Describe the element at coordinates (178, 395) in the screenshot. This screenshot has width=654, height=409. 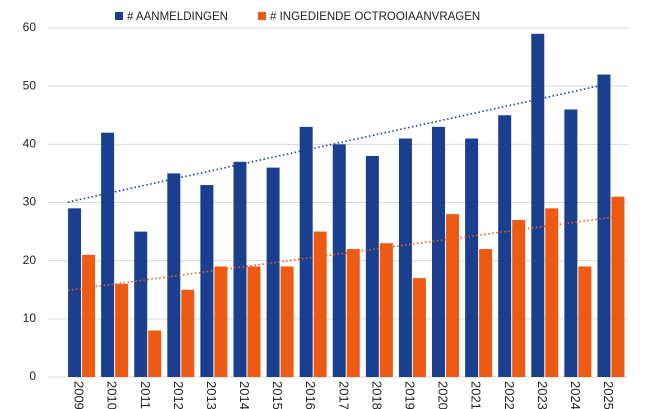
I see `x-tick-label: 2012` at that location.